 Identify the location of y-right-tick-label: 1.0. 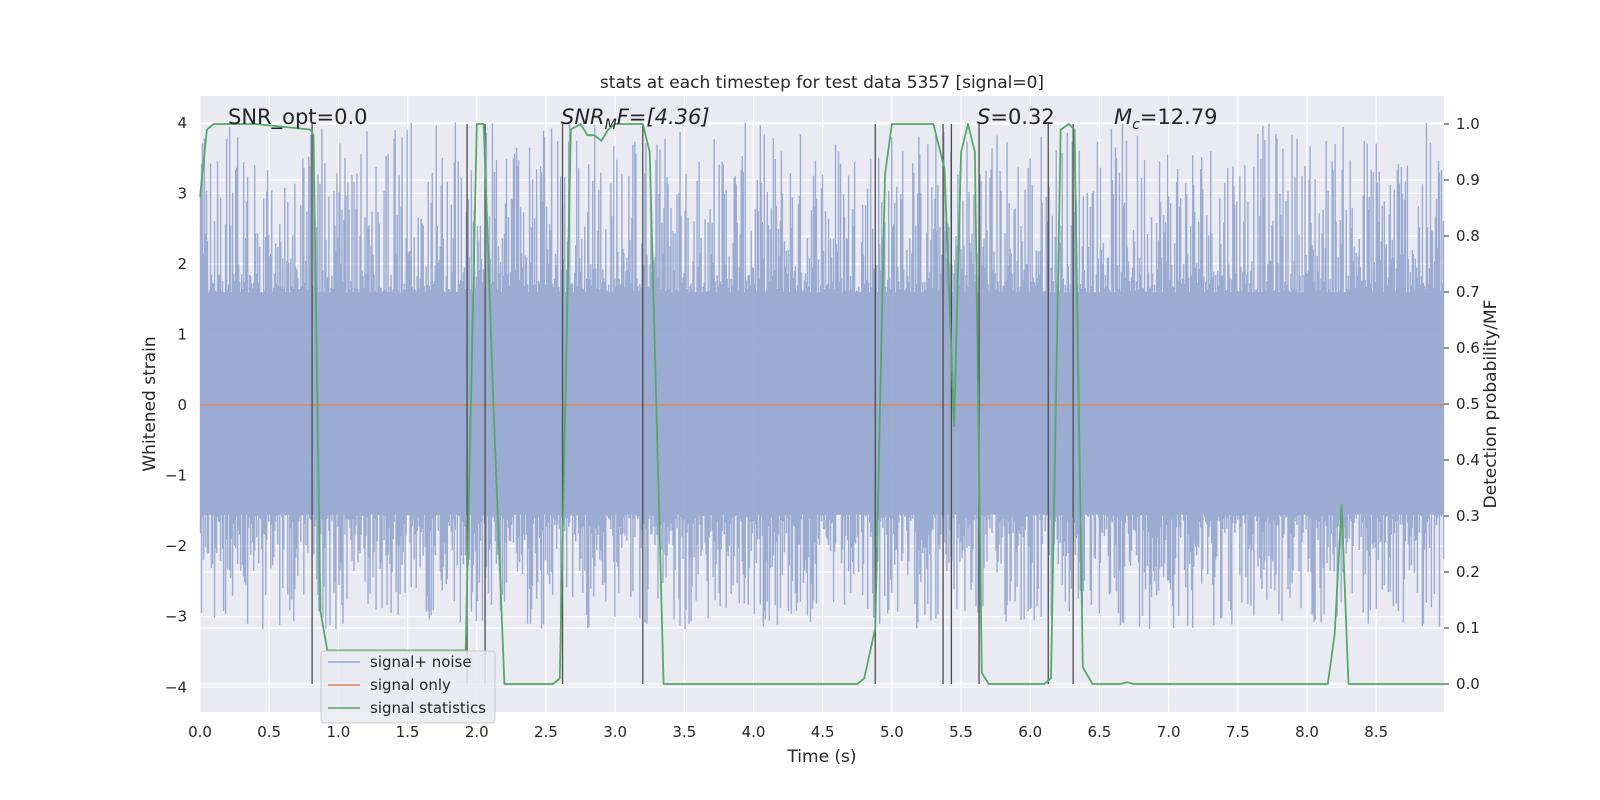
(1468, 124).